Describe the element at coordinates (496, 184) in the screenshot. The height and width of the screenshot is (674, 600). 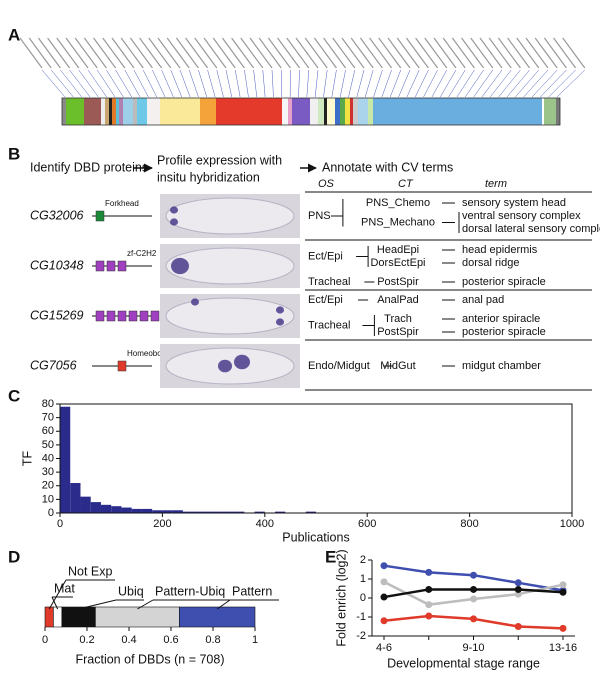
I see `column-header: term` at that location.